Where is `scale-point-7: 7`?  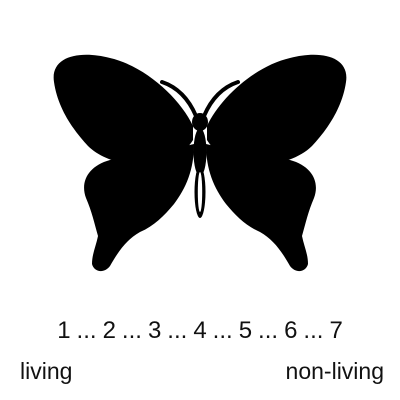 scale-point-7: 7 is located at coordinates (336, 330).